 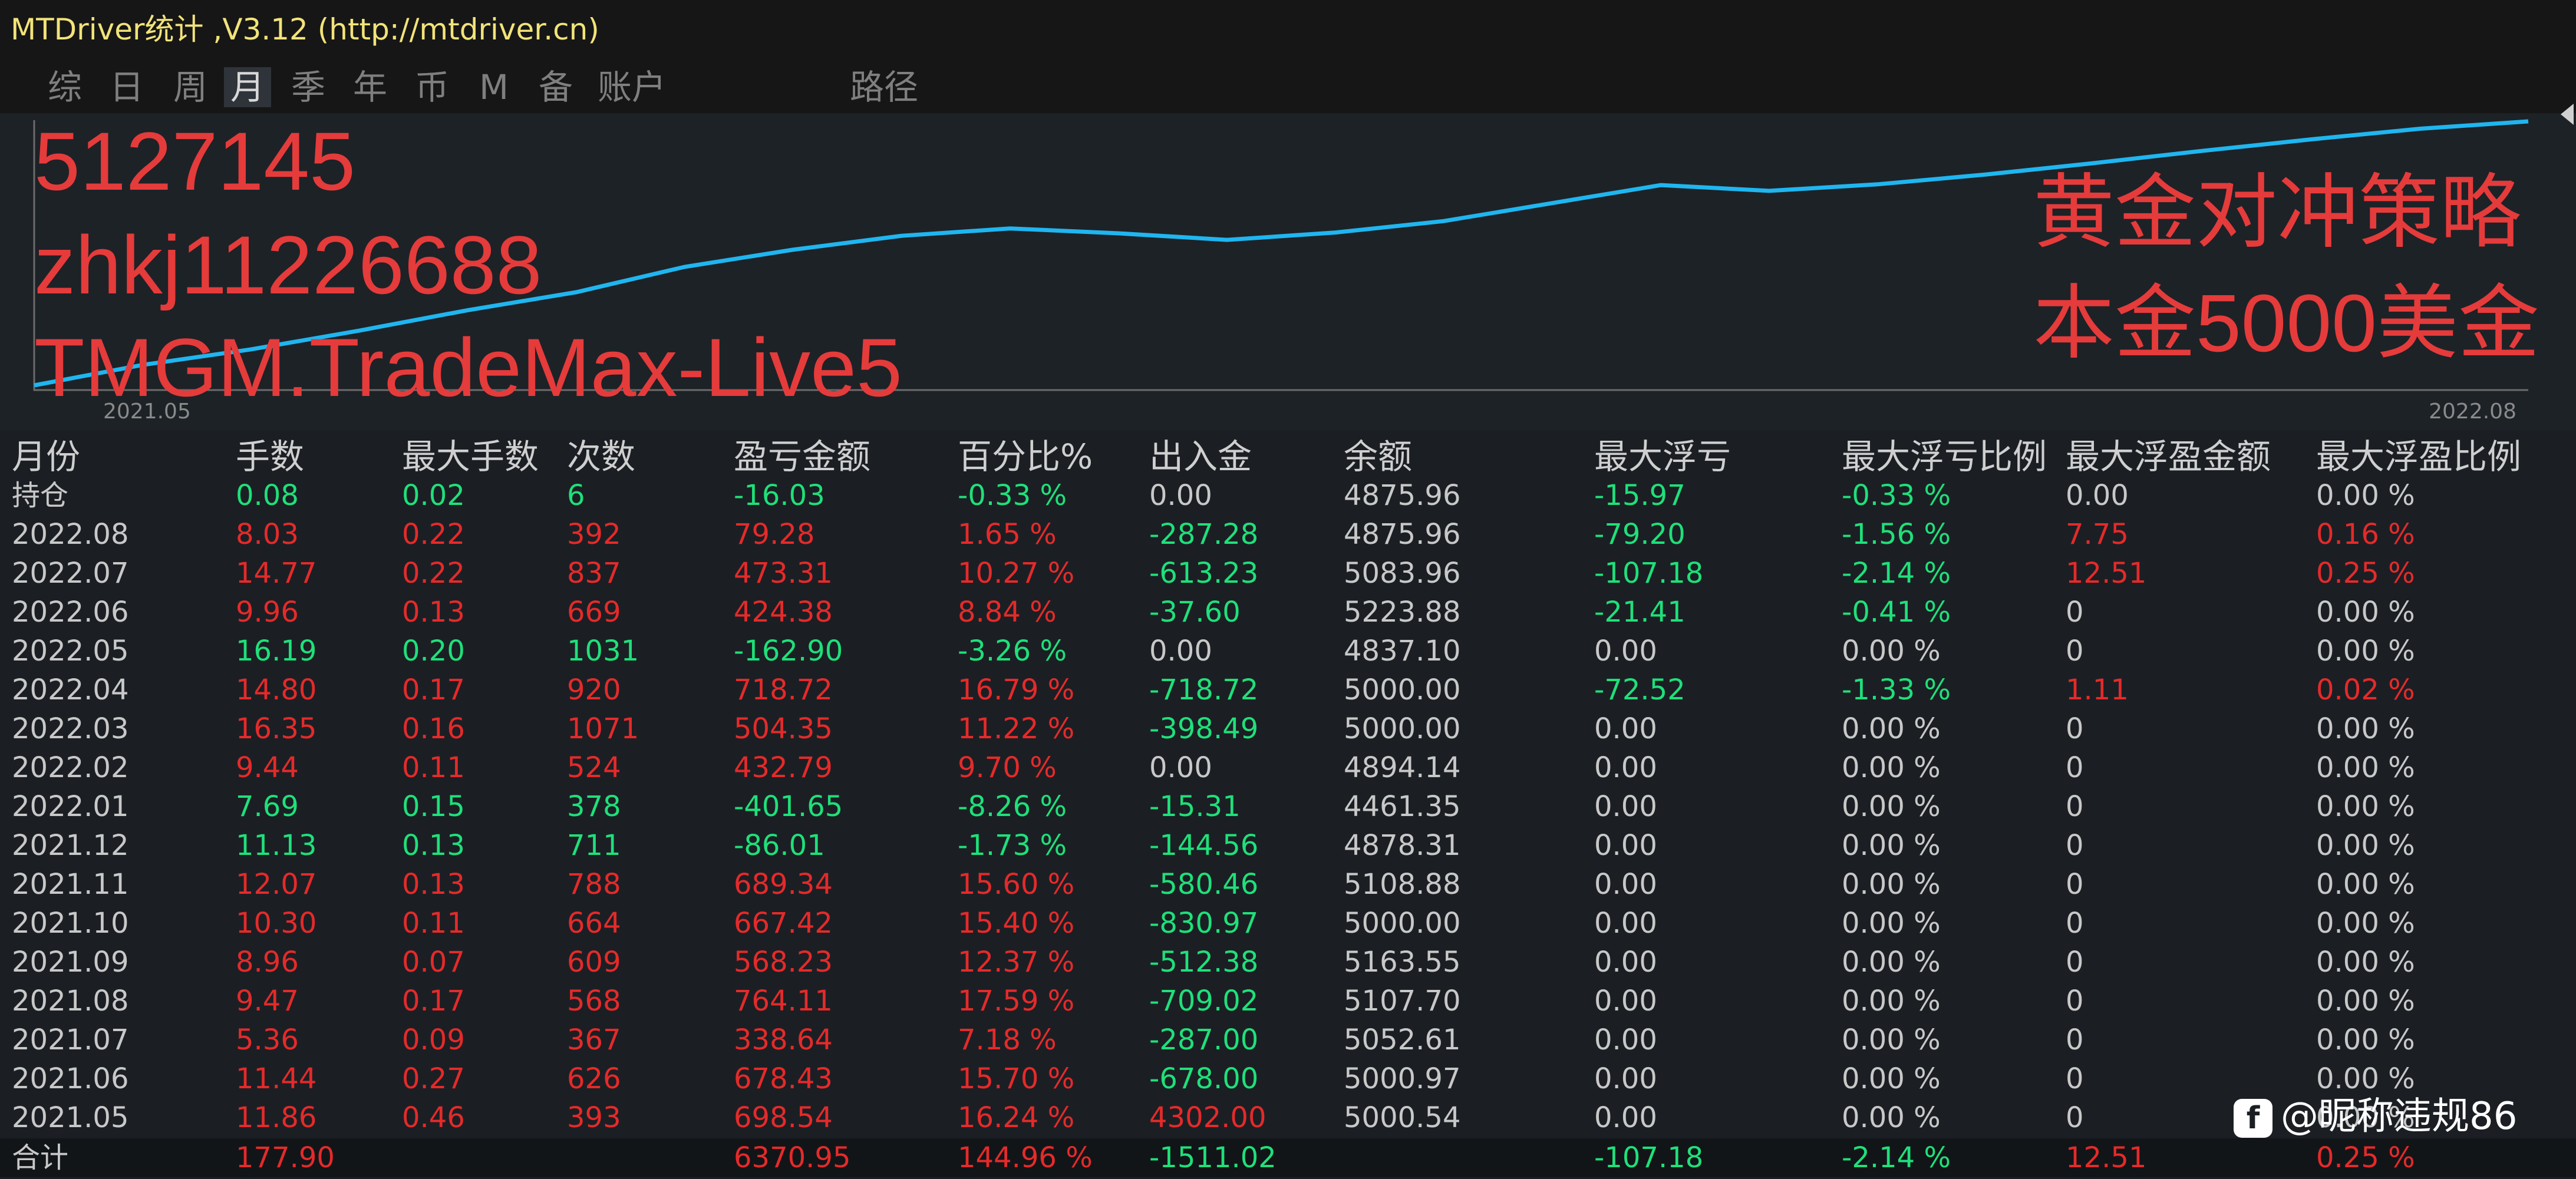 I want to click on tab-9: 账户, so click(x=632, y=87).